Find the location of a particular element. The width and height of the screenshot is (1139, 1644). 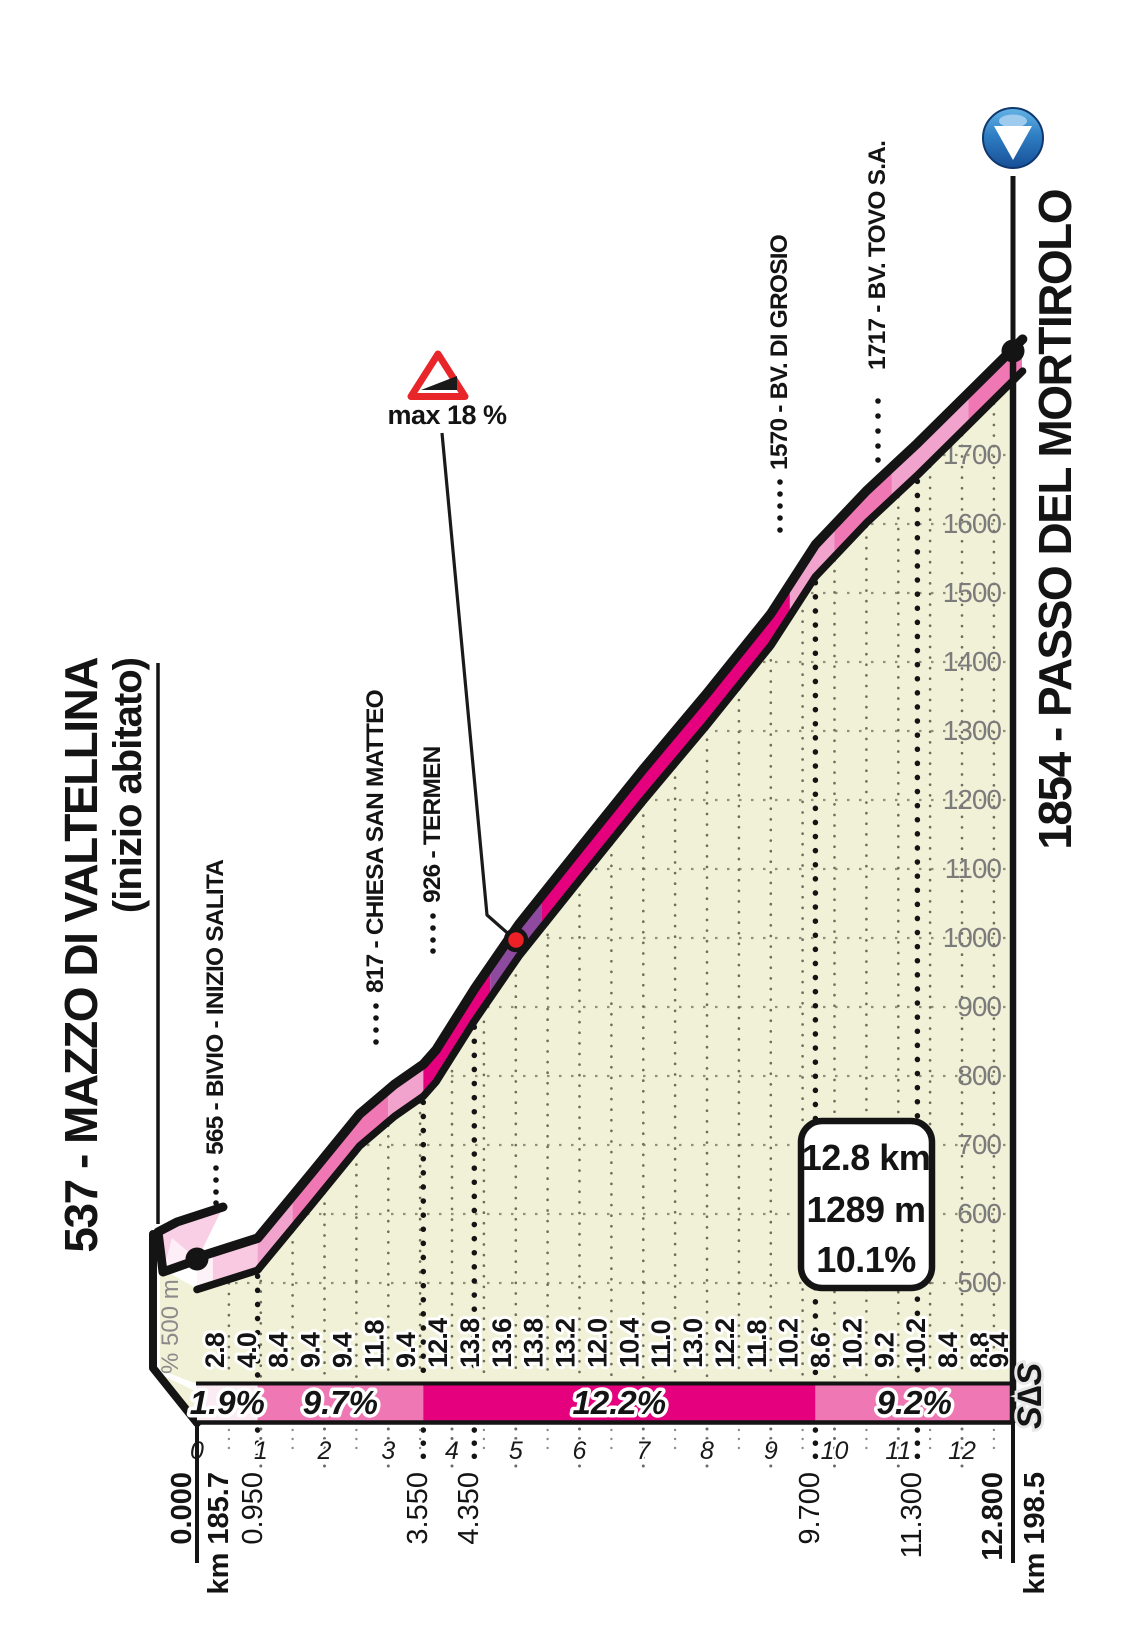

start-subtitle: (inizio abitato) is located at coordinates (128, 785).